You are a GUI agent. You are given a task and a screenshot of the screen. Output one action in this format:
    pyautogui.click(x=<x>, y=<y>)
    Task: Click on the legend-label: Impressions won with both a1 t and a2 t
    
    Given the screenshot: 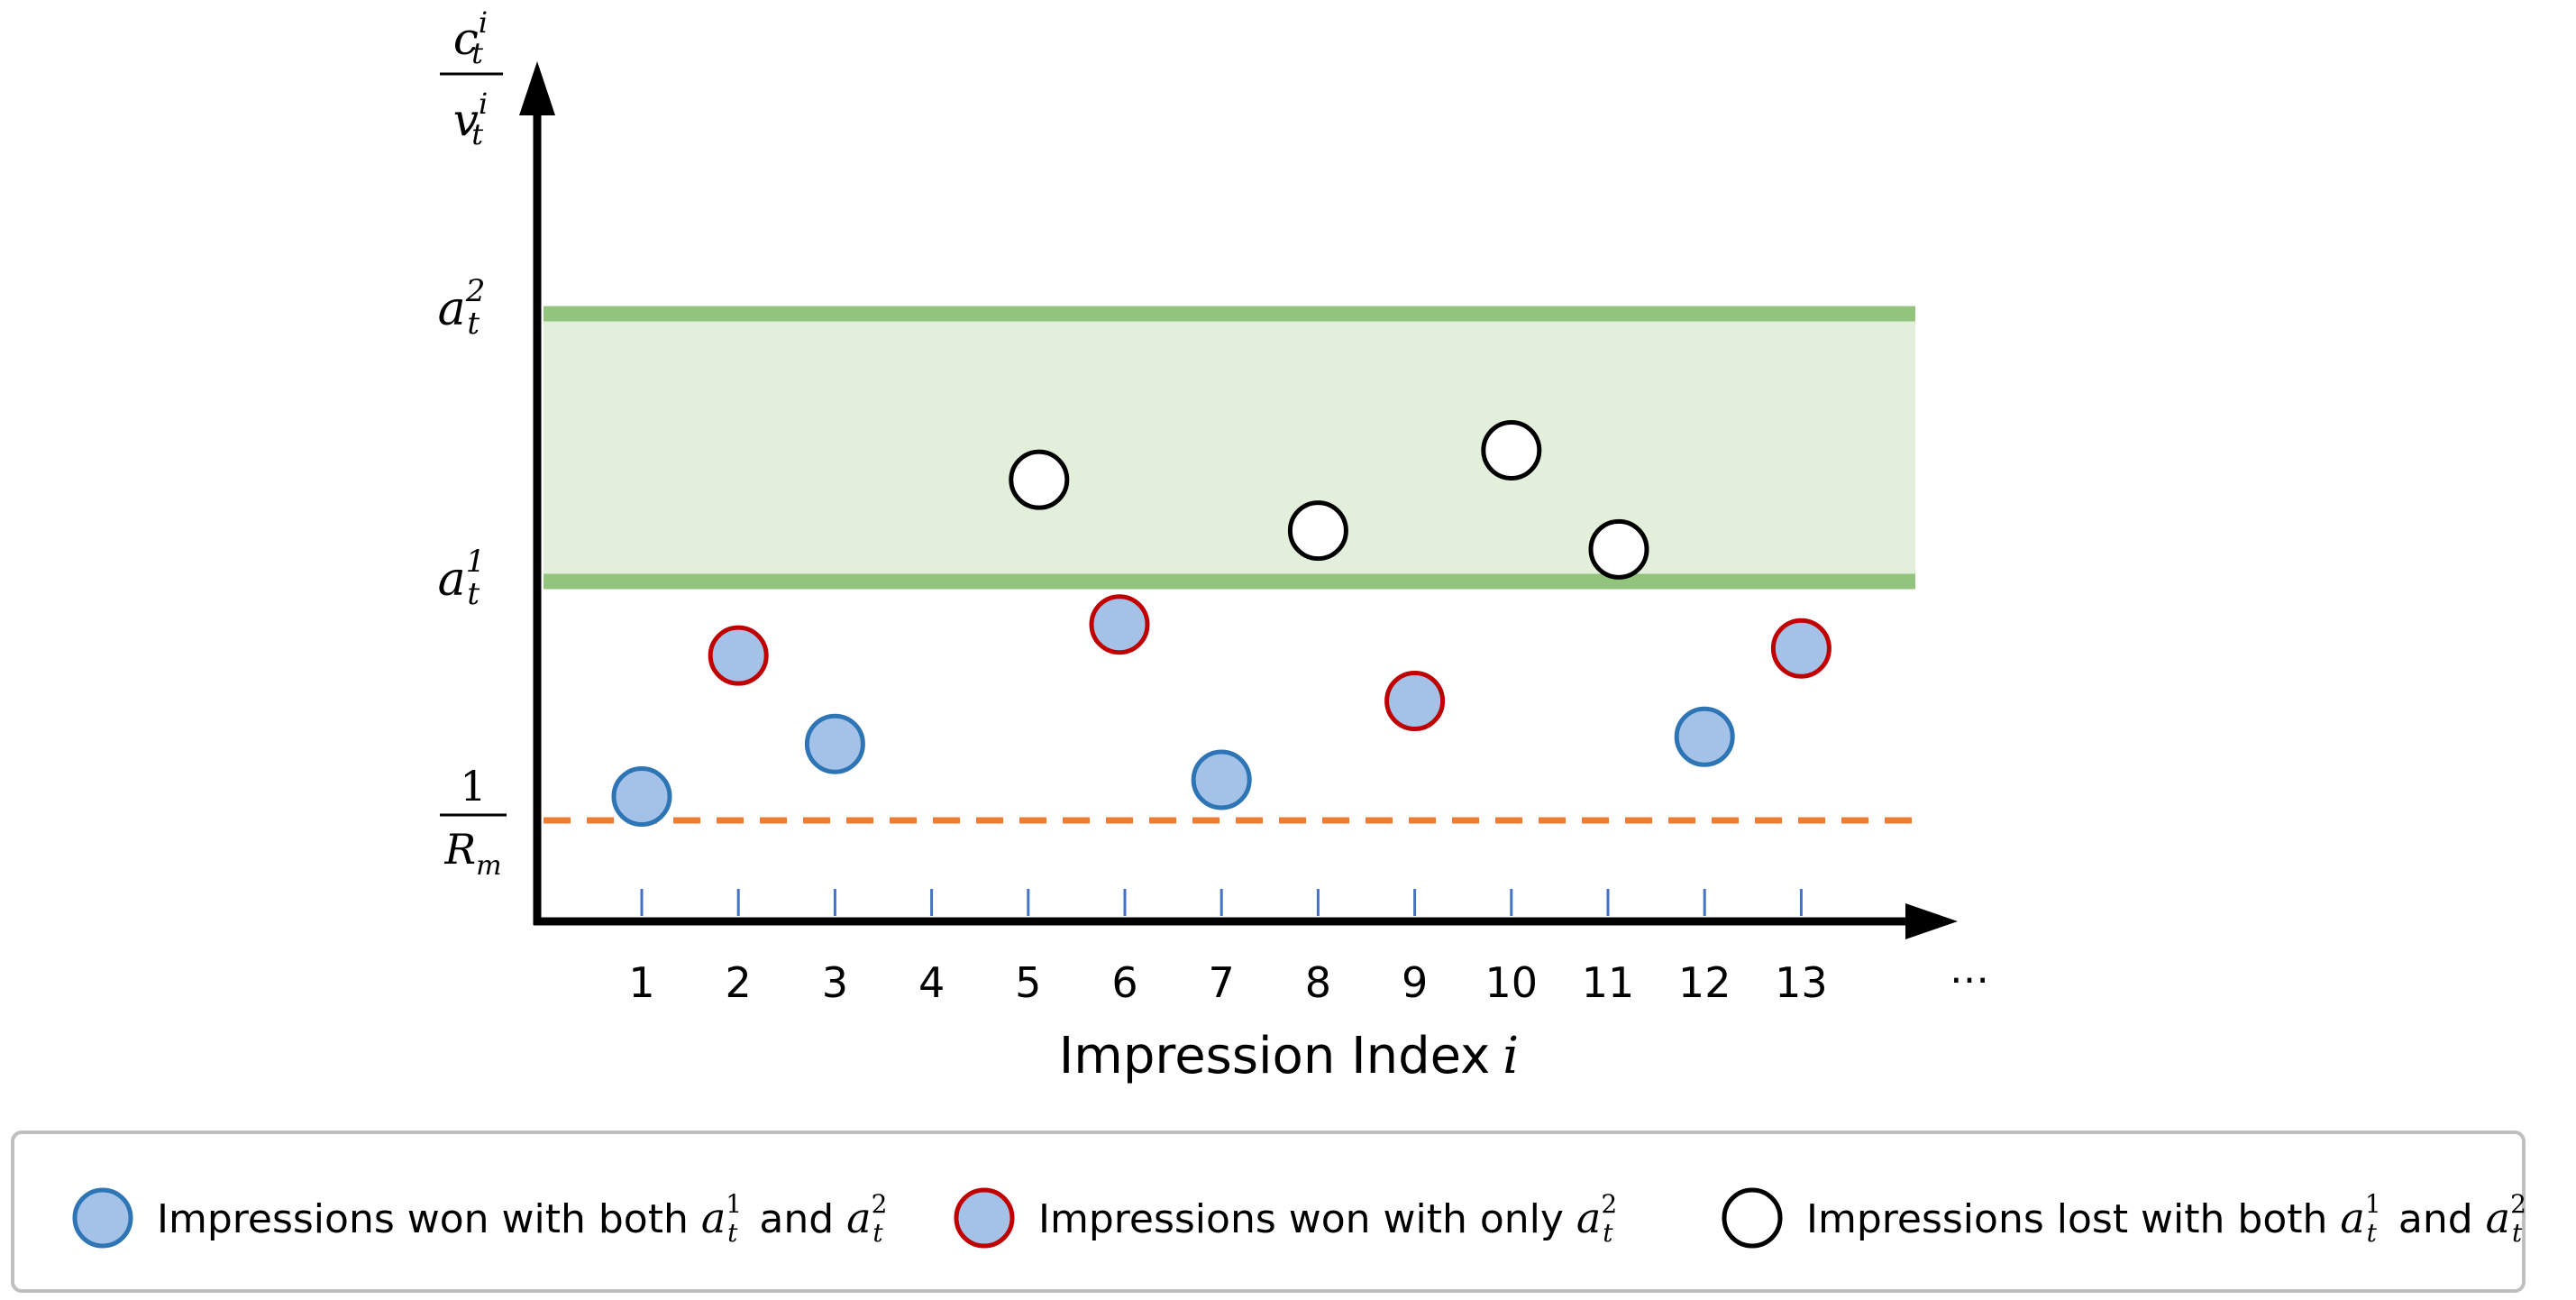 What is the action you would take?
    pyautogui.click(x=522, y=1218)
    